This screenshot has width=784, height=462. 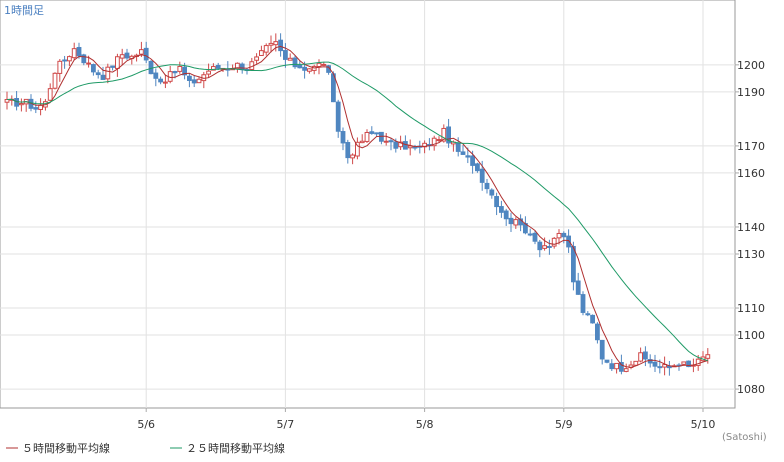 I want to click on x-tick-label: 5/10, so click(x=703, y=424).